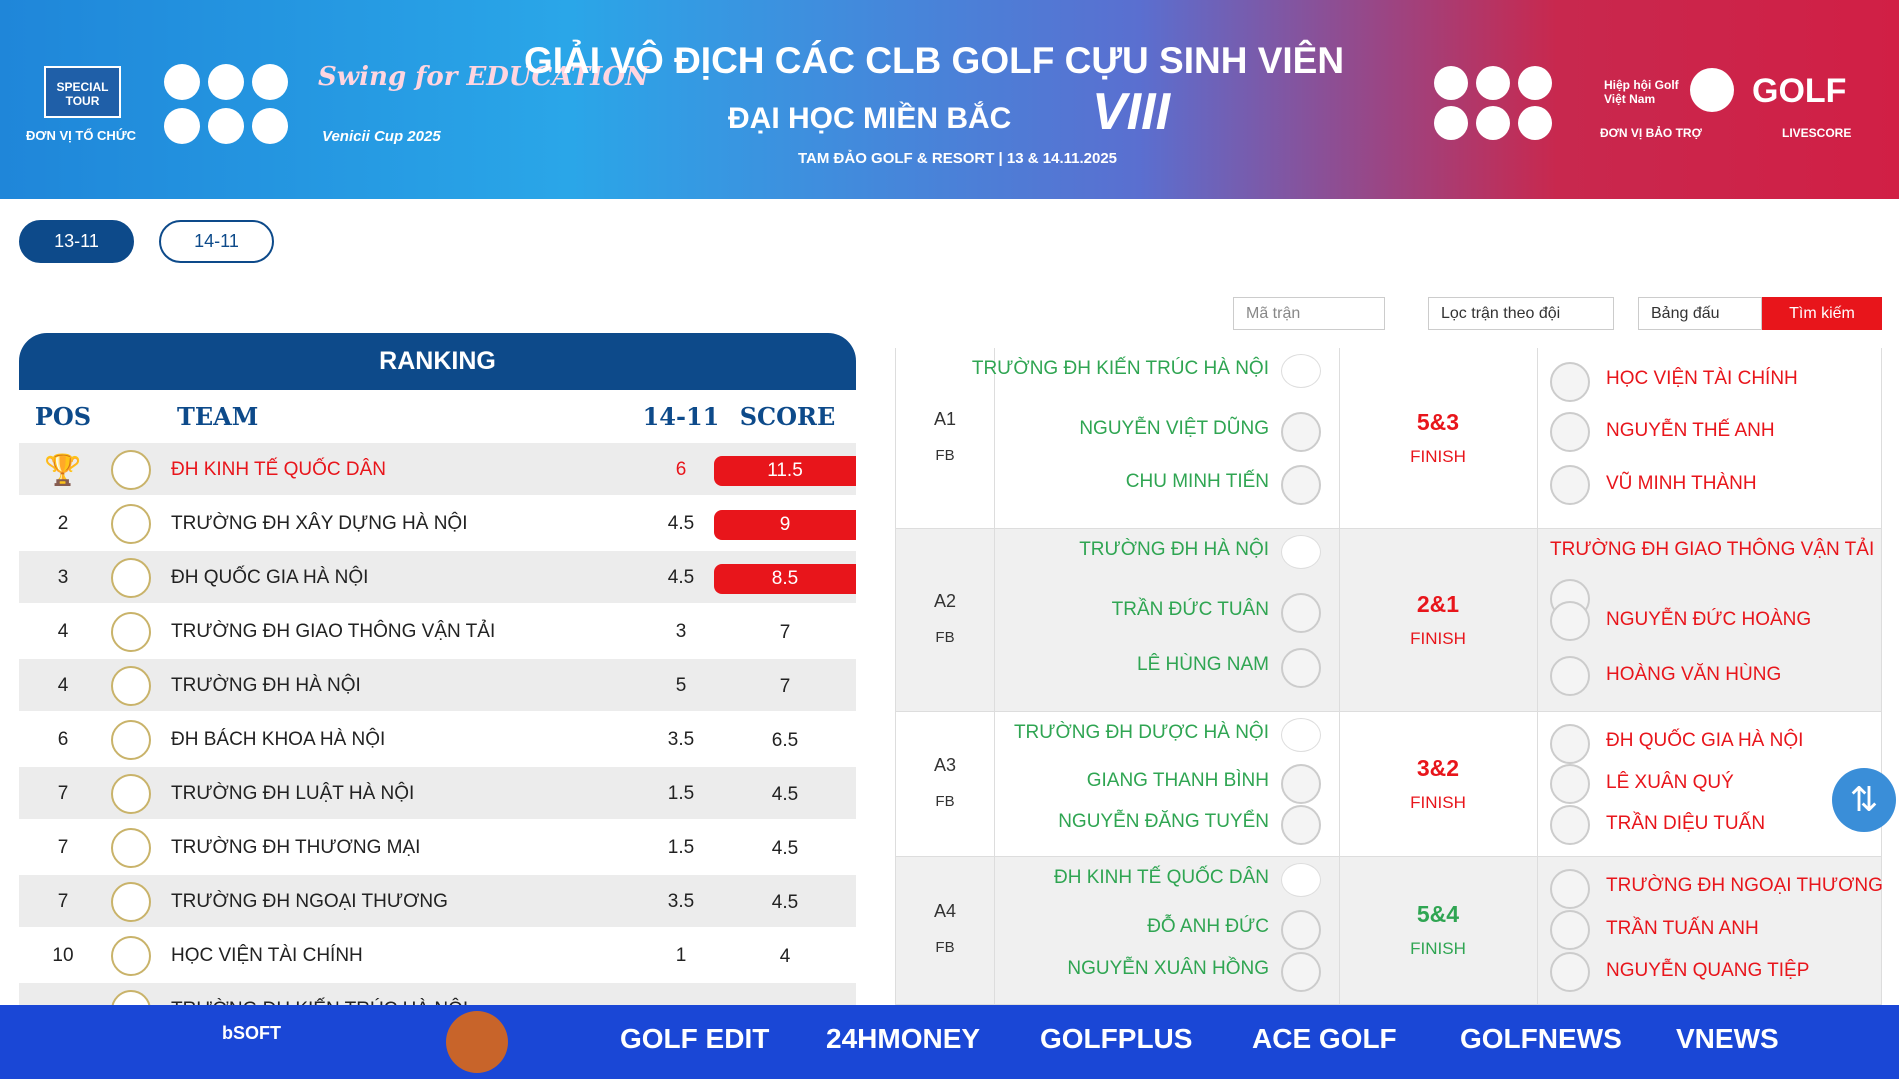 The height and width of the screenshot is (1079, 1899). What do you see at coordinates (1116, 1038) in the screenshot?
I see `sponsor: GOLFPLUS` at bounding box center [1116, 1038].